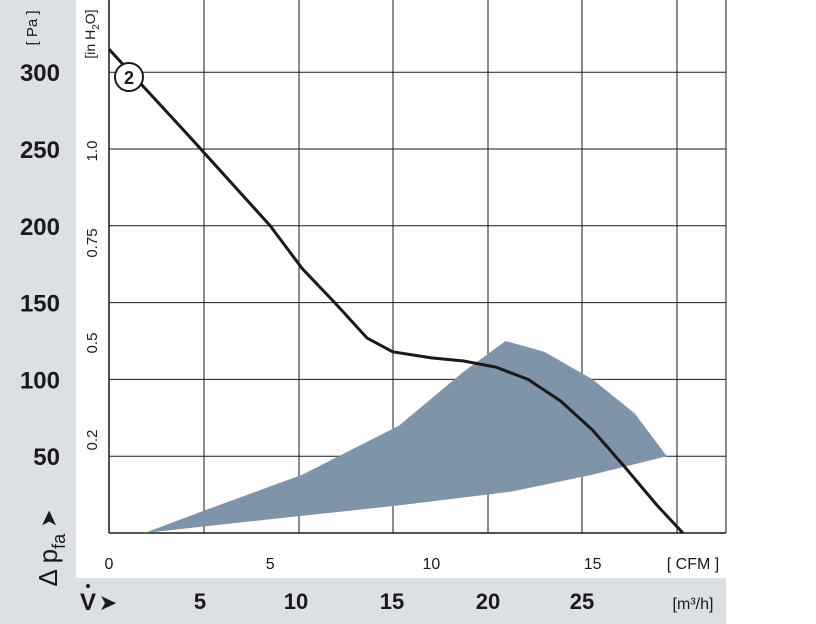 Image resolution: width=816 pixels, height=624 pixels. I want to click on cfm-tick-0: 0, so click(109, 564).